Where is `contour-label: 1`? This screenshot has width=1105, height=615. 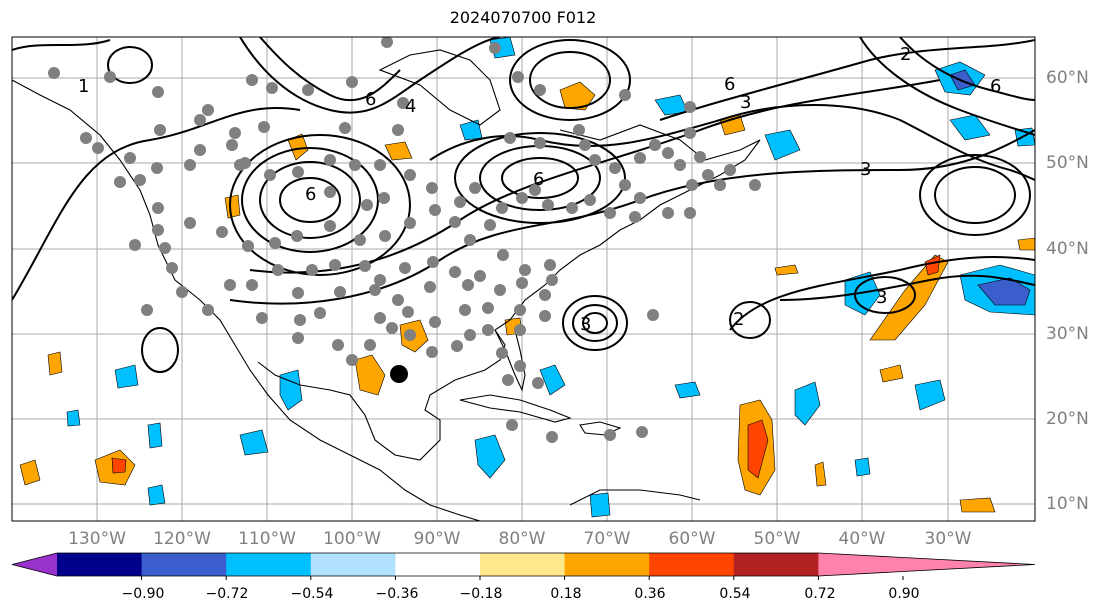 contour-label: 1 is located at coordinates (83, 86).